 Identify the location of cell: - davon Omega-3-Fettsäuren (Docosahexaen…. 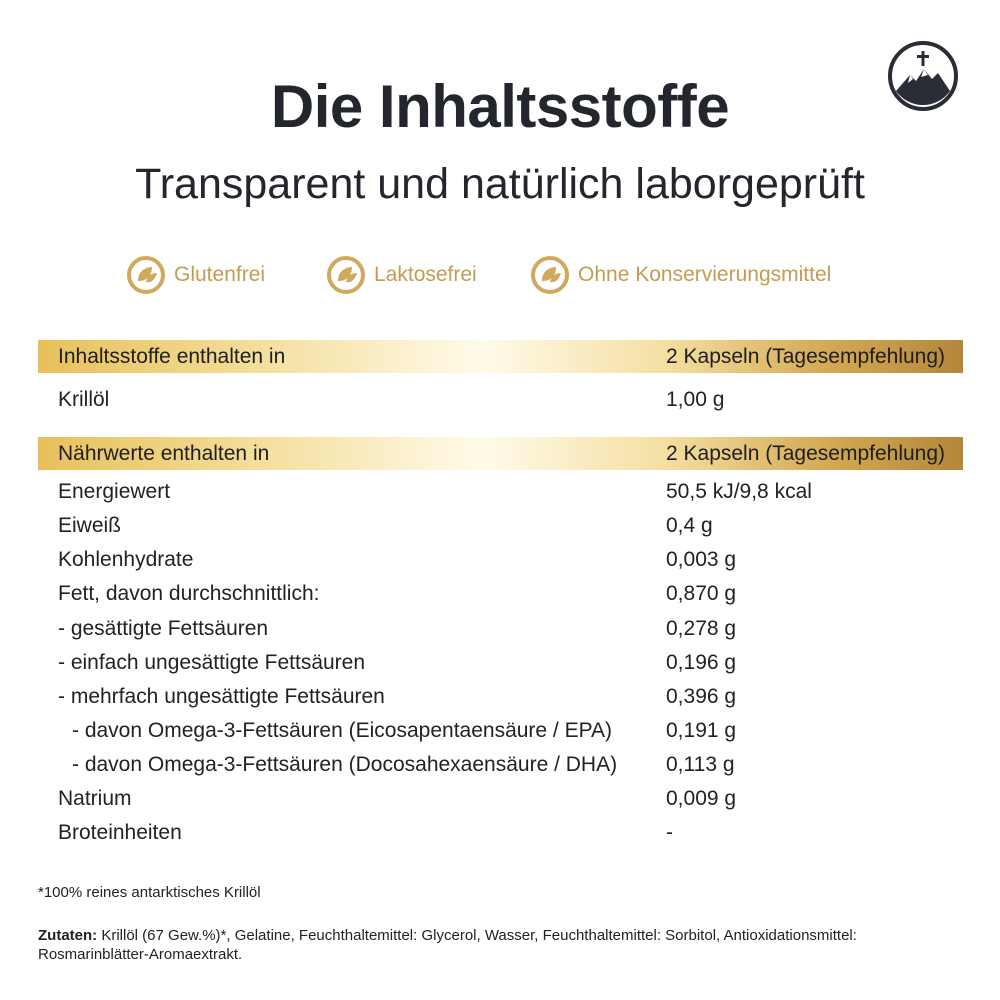
(345, 764).